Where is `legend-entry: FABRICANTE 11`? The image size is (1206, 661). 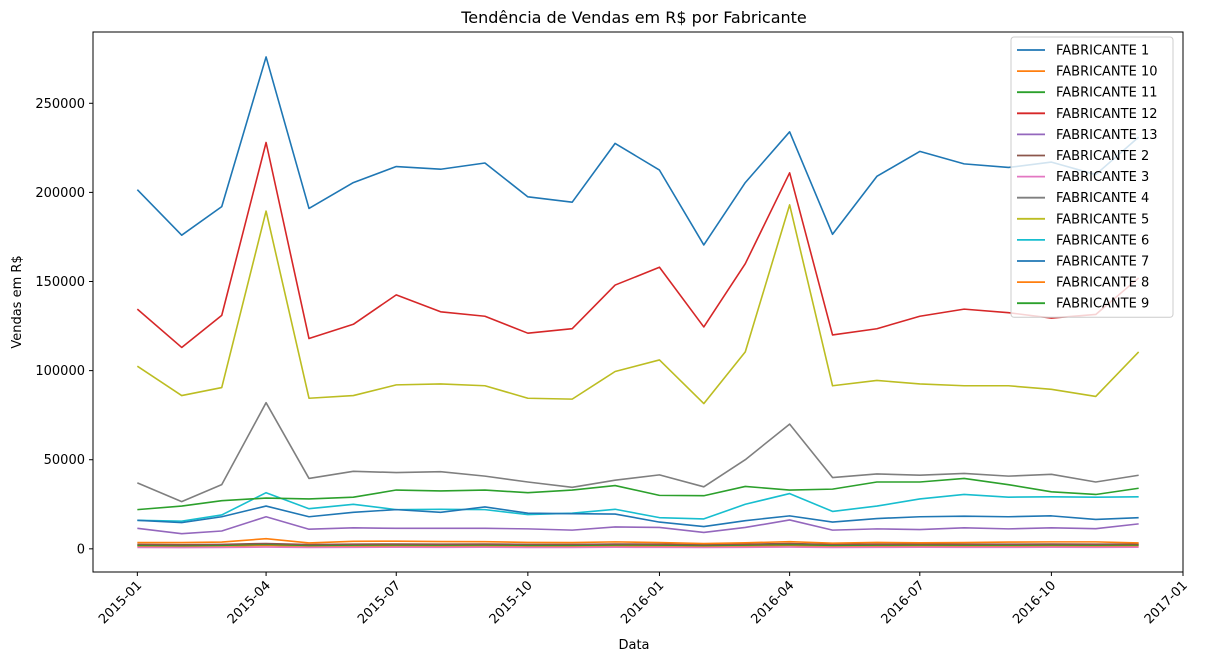 legend-entry: FABRICANTE 11 is located at coordinates (1107, 93).